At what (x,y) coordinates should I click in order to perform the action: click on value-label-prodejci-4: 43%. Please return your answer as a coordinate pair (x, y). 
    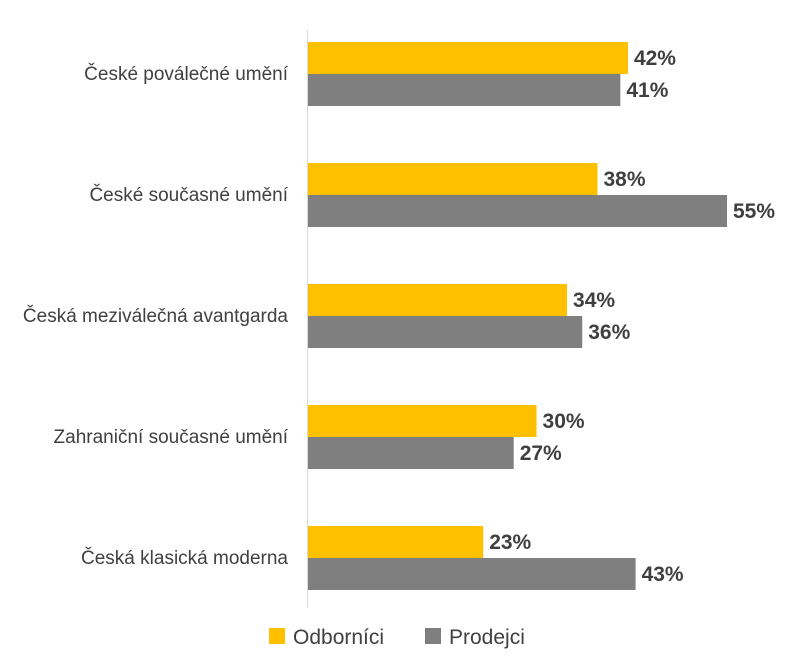
    Looking at the image, I should click on (663, 574).